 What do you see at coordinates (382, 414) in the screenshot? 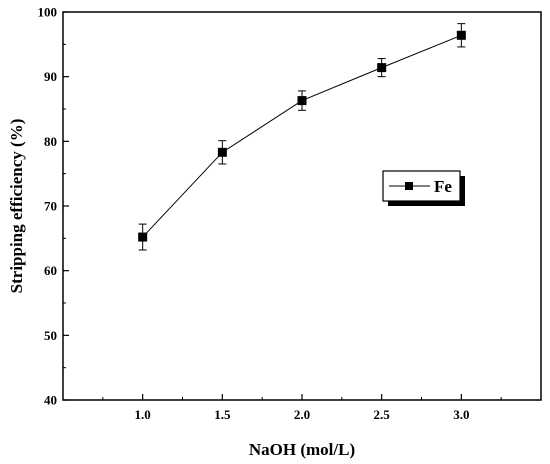
I see `x-tick-label: 2.5` at bounding box center [382, 414].